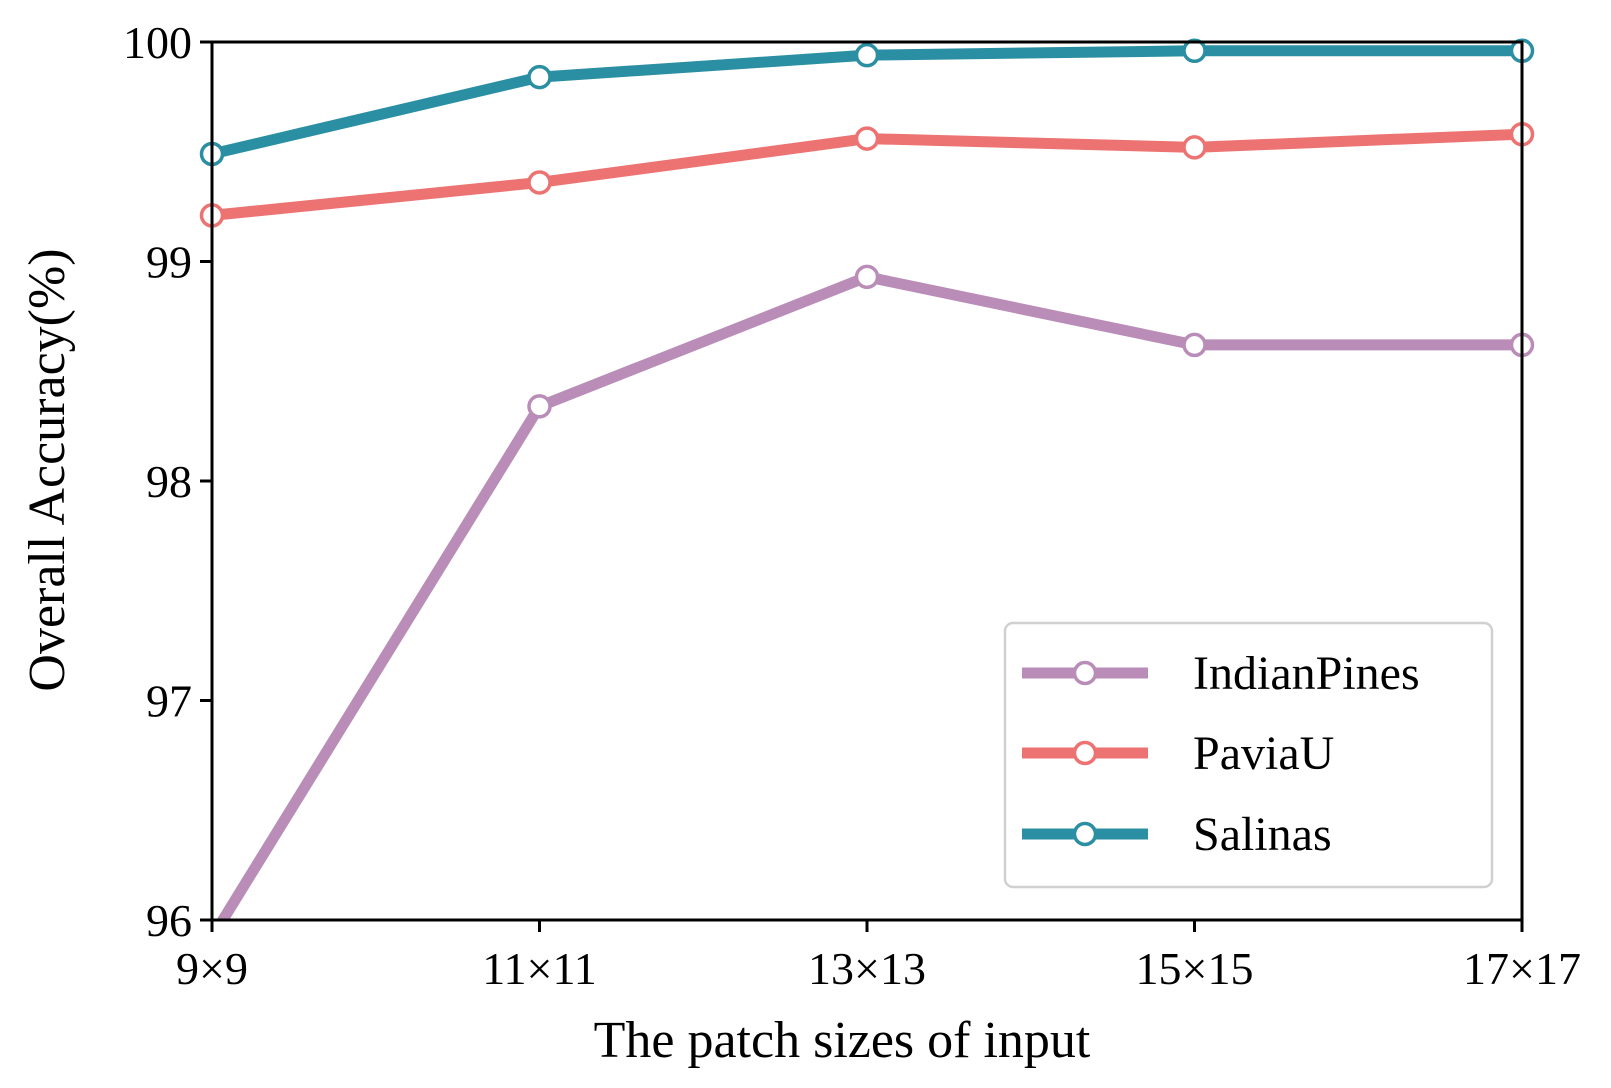 This screenshot has width=1611, height=1088. I want to click on legend-box, so click(1248, 755).